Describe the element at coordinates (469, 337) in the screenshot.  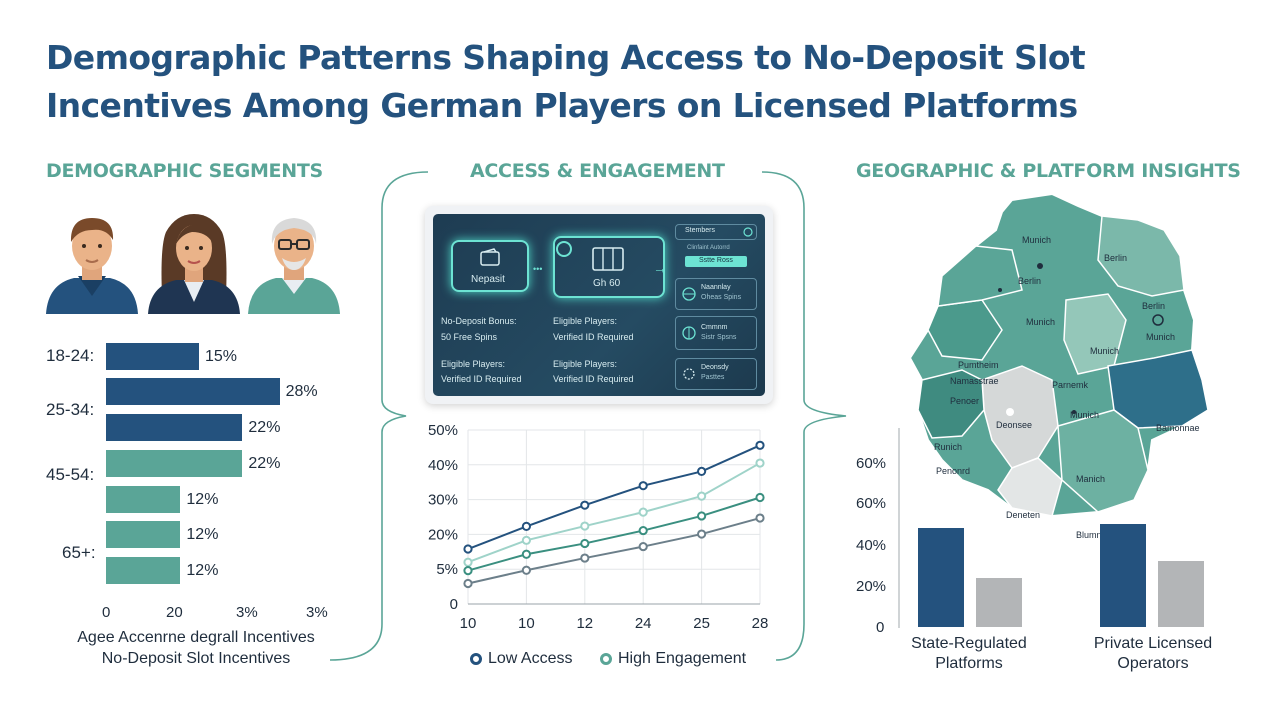
I see `bonus-row-value: 50 Free Spins` at that location.